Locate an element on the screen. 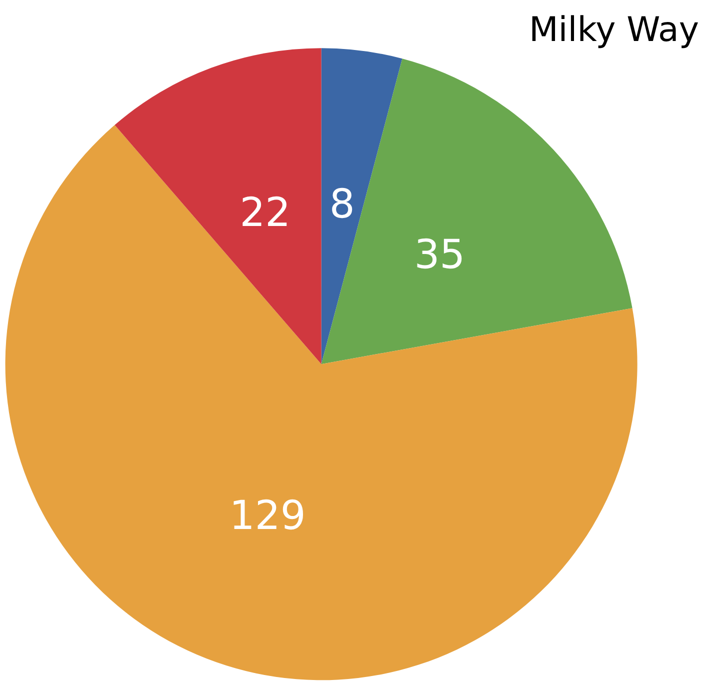 The image size is (714, 687). data-label: 35 is located at coordinates (440, 255).